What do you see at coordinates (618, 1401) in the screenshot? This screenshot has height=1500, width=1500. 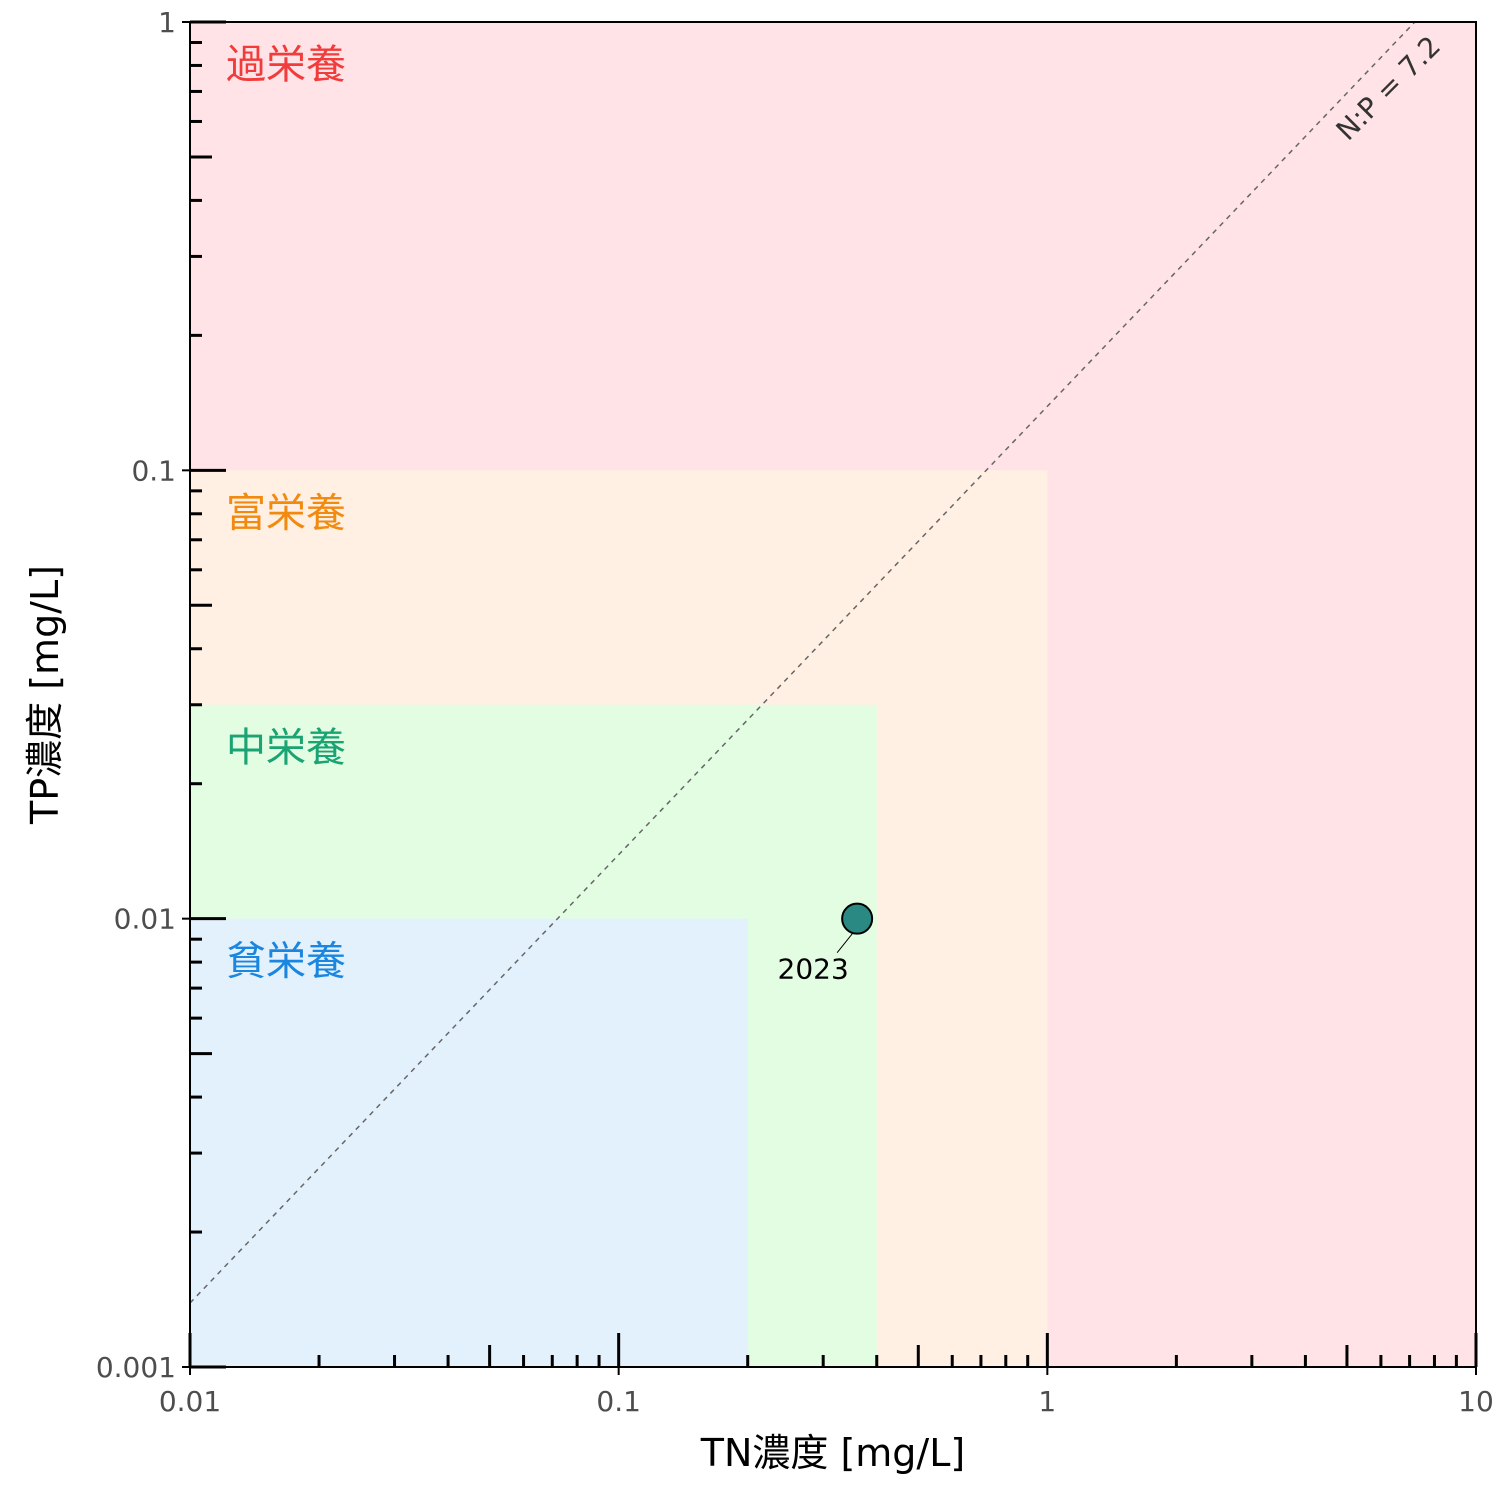 I see `x-tick-label: 0.1` at bounding box center [618, 1401].